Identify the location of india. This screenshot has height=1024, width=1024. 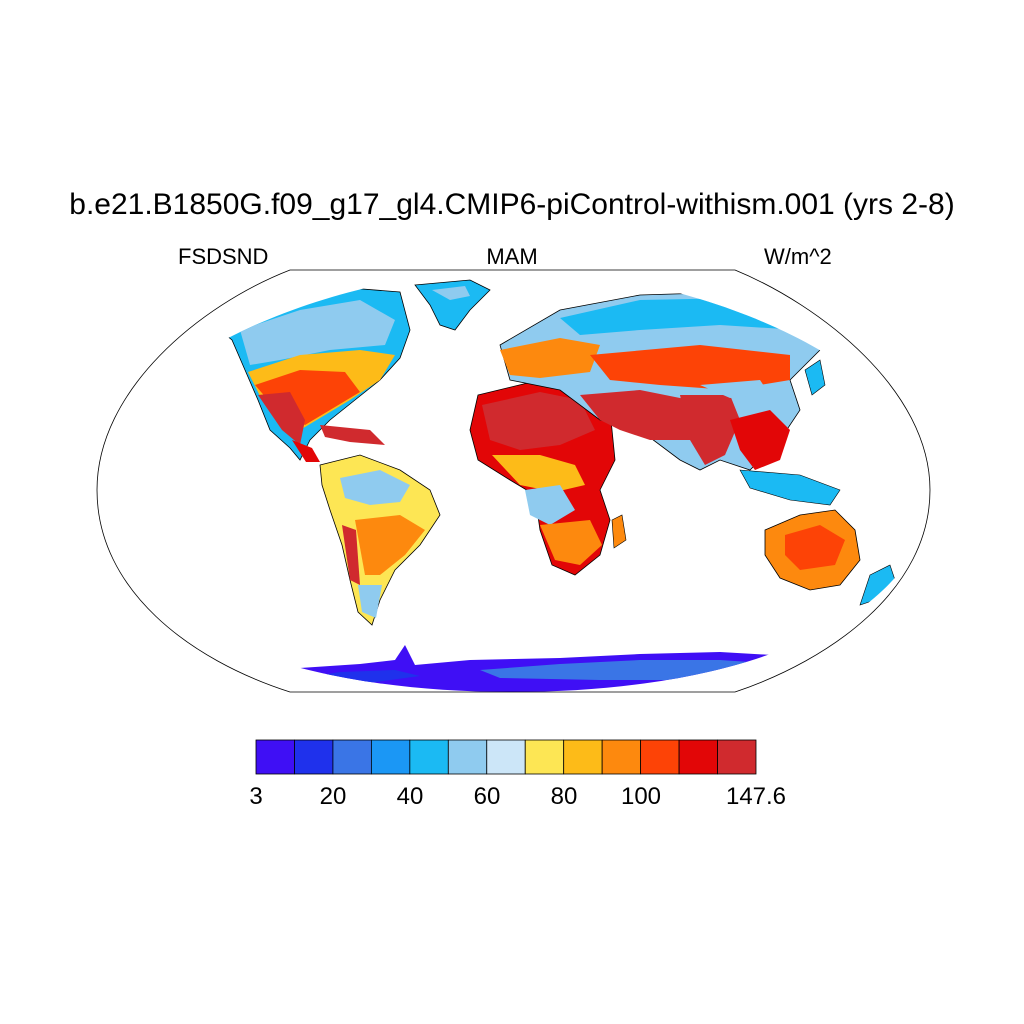
(710, 430).